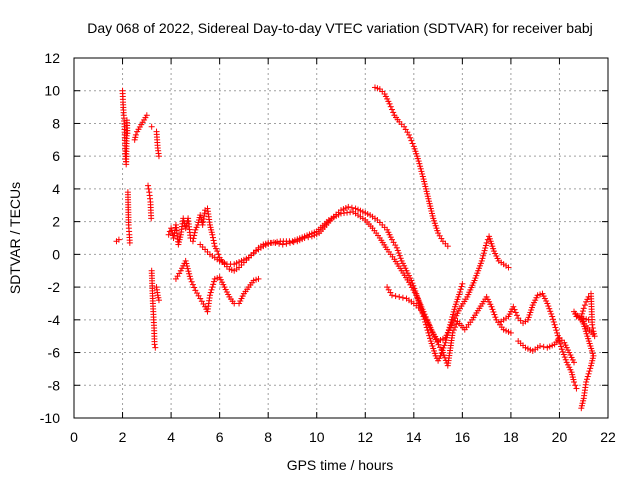 The height and width of the screenshot is (485, 640). I want to click on x-tick-label: 0, so click(74, 437).